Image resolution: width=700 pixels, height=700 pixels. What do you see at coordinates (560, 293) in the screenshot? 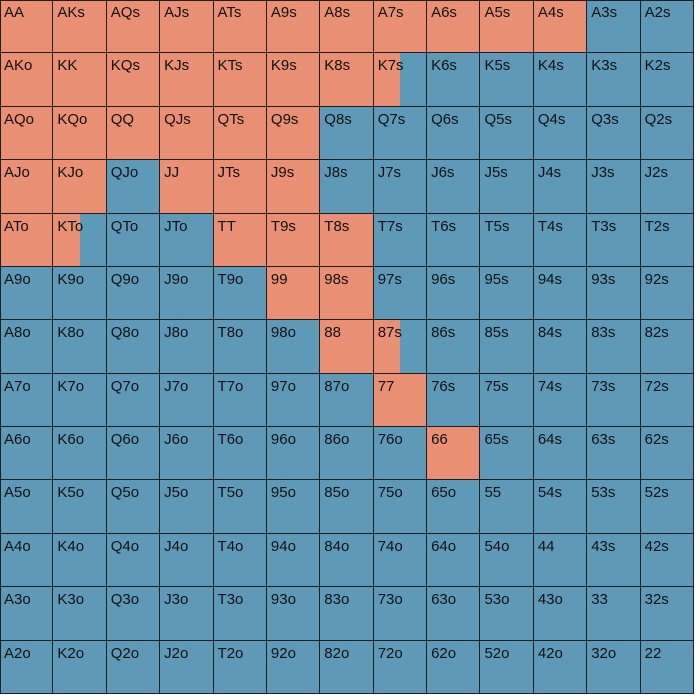
I see `hand-cell: 94s` at bounding box center [560, 293].